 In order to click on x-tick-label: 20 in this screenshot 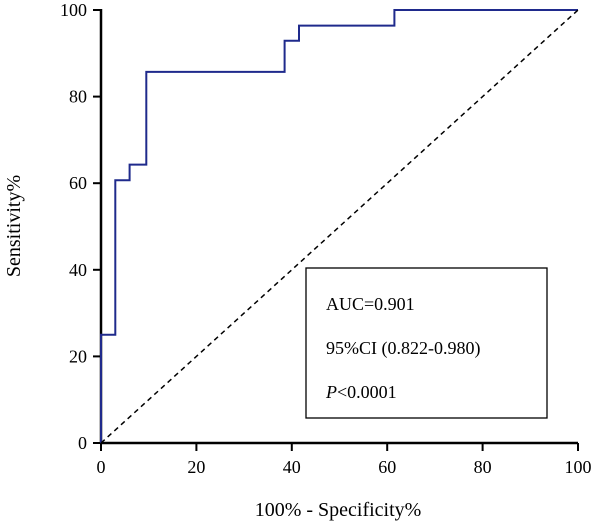, I will do `click(196, 467)`.